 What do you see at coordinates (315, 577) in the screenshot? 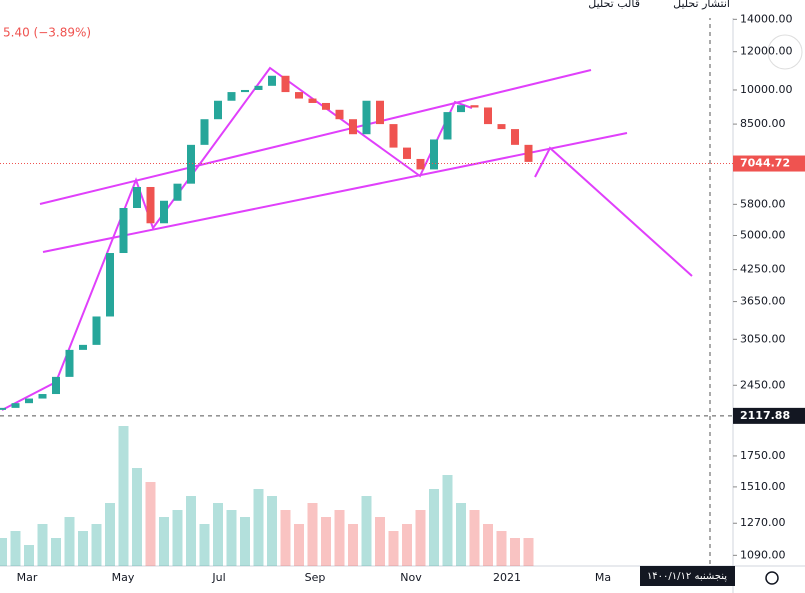
I see `x-tick-label: Sep` at bounding box center [315, 577].